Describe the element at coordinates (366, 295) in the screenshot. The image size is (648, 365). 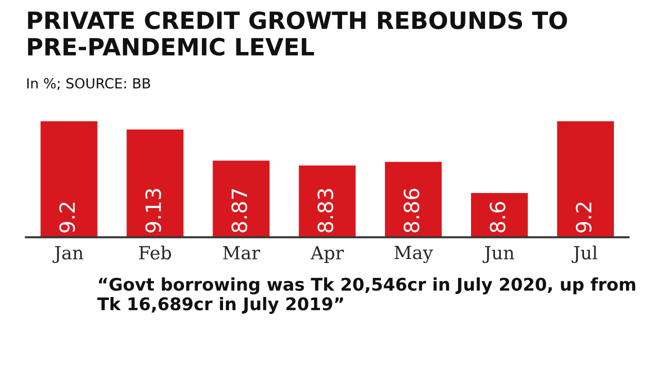
I see `text: “Govt borrowing was Tk 20,546cr in July 2020, up from Tk 16,689cr in July 2019”` at that location.